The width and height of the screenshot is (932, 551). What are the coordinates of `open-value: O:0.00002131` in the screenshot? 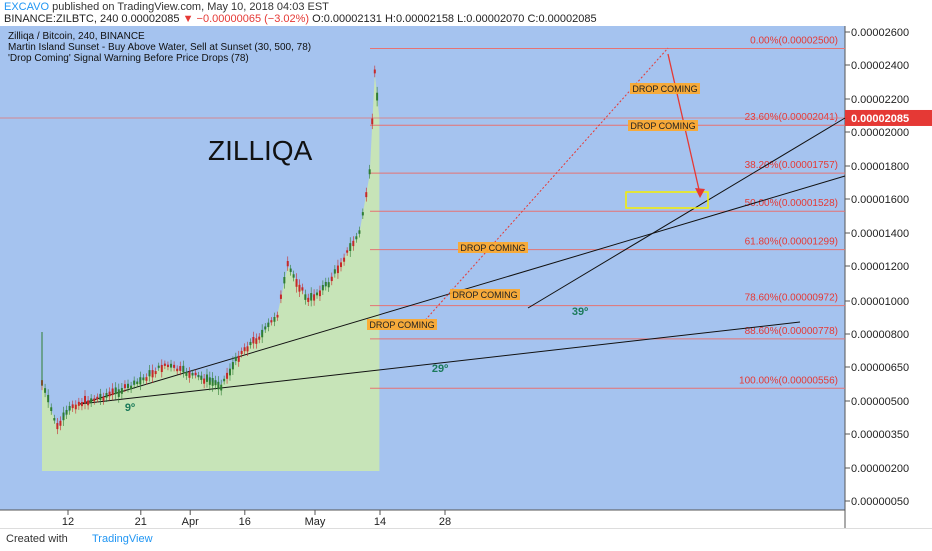 It's located at (347, 19).